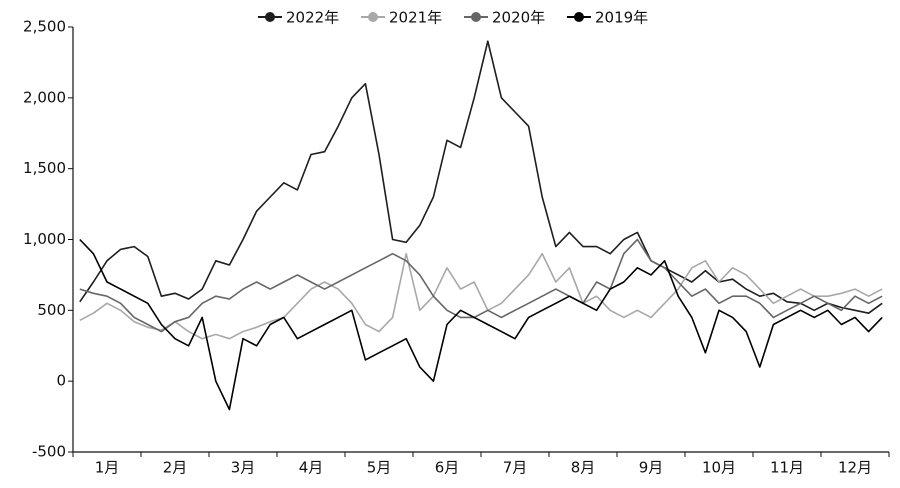 Image resolution: width=900 pixels, height=488 pixels. I want to click on y-tick-label: 1,500, so click(44, 168).